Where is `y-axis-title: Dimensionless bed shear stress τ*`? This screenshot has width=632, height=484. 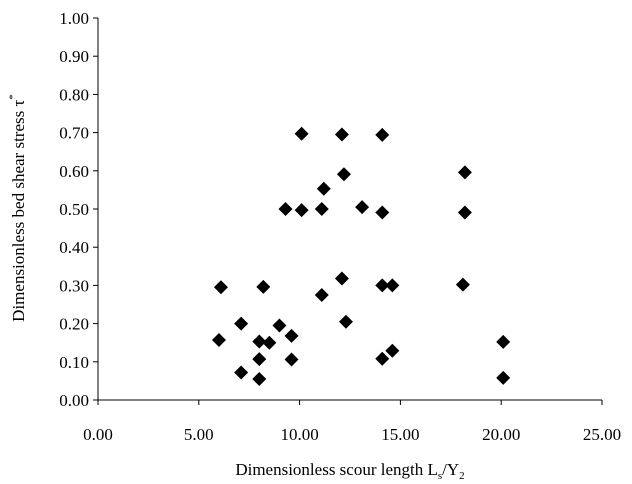 y-axis-title: Dimensionless bed shear stress τ* is located at coordinates (17, 208).